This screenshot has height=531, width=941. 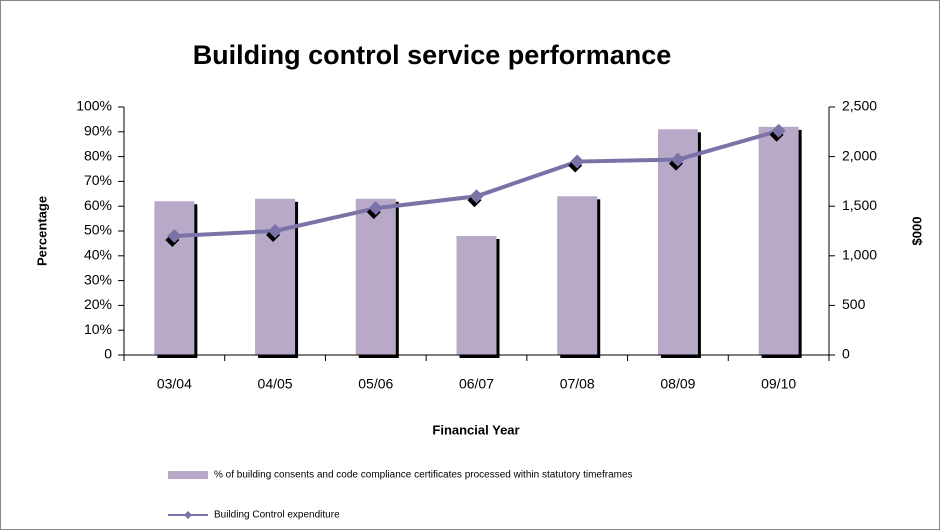 What do you see at coordinates (108, 354) in the screenshot?
I see `y-tick-label: 0` at bounding box center [108, 354].